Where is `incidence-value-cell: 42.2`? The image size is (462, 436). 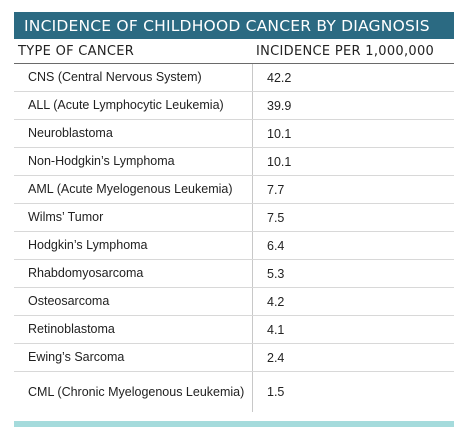
incidence-value-cell: 42.2 is located at coordinates (279, 77).